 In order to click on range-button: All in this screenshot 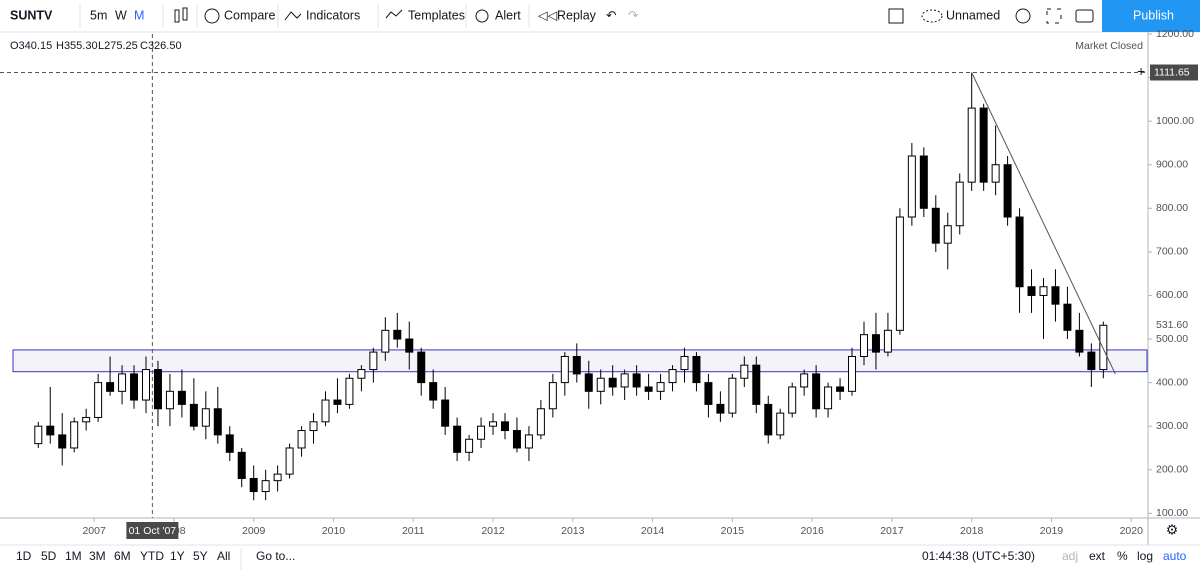, I will do `click(223, 556)`.